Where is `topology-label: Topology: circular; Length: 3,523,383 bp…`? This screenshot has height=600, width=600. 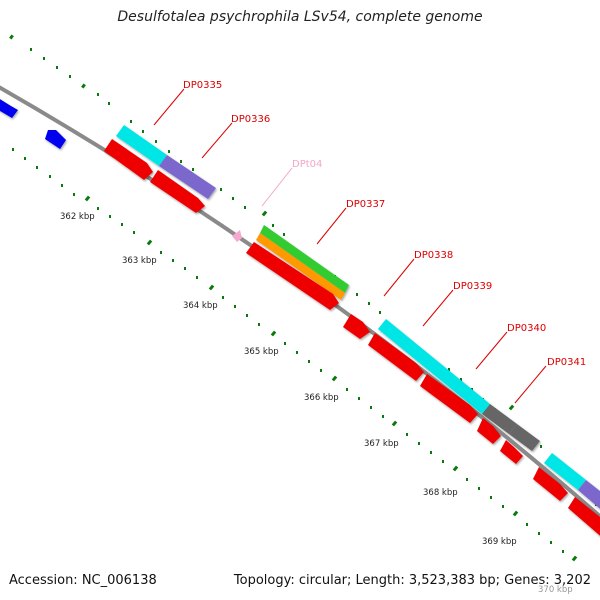
topology-label: Topology: circular; Length: 3,523,383 bp… is located at coordinates (412, 580).